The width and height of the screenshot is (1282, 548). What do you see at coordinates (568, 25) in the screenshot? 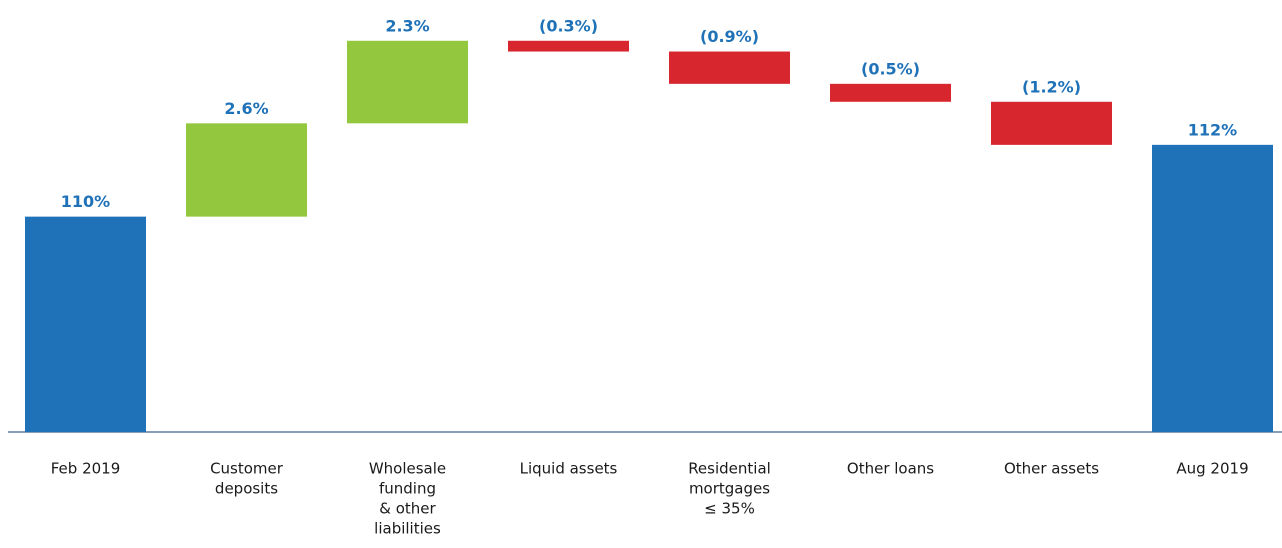
I see `value-label: (0.3%)` at bounding box center [568, 25].